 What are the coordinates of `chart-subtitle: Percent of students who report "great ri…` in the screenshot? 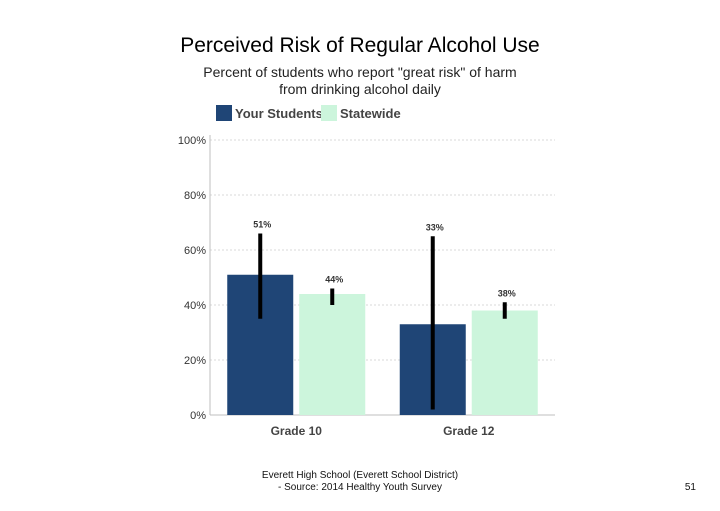 It's located at (360, 81).